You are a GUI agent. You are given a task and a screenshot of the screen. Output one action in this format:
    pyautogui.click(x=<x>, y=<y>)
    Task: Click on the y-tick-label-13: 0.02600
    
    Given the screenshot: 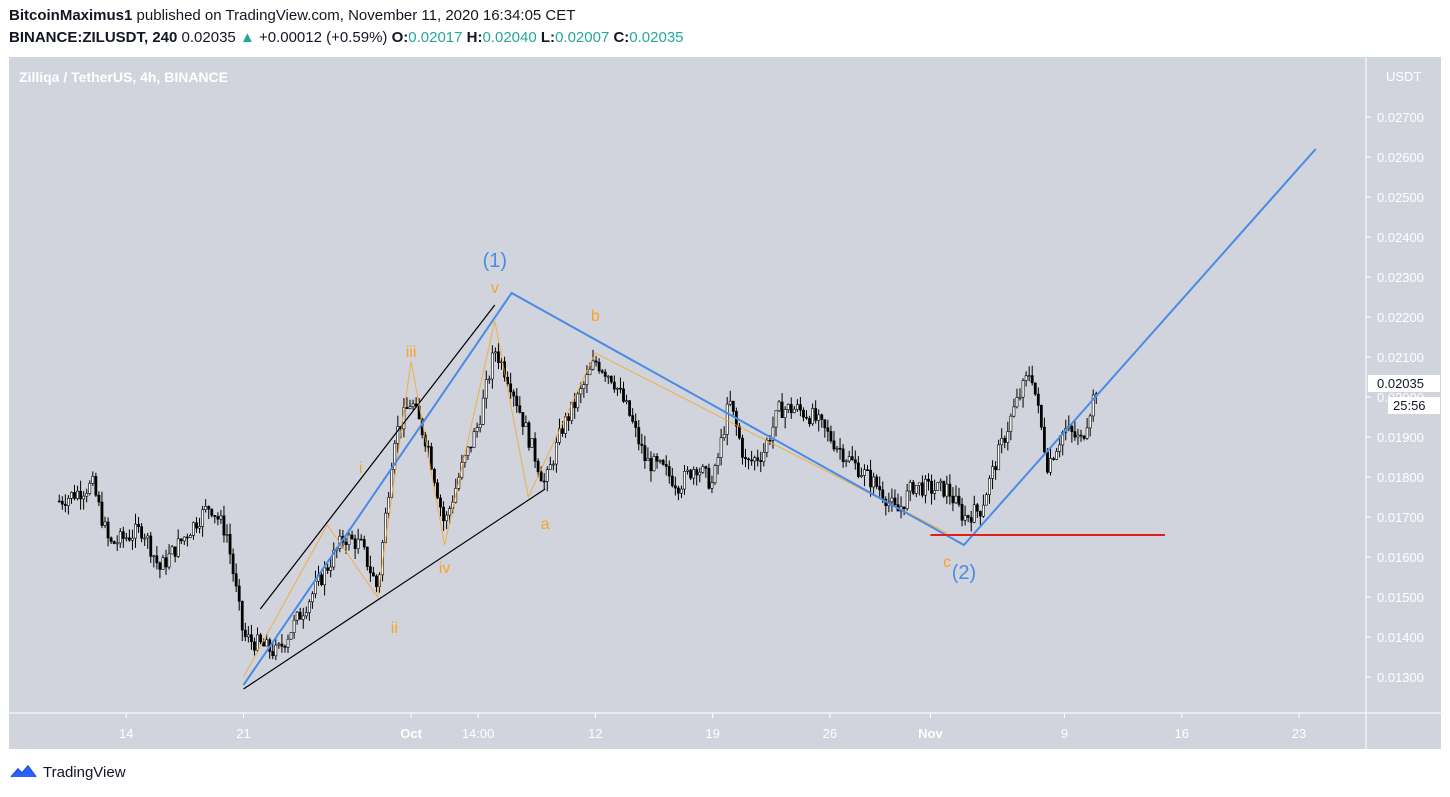 What is the action you would take?
    pyautogui.click(x=1400, y=157)
    